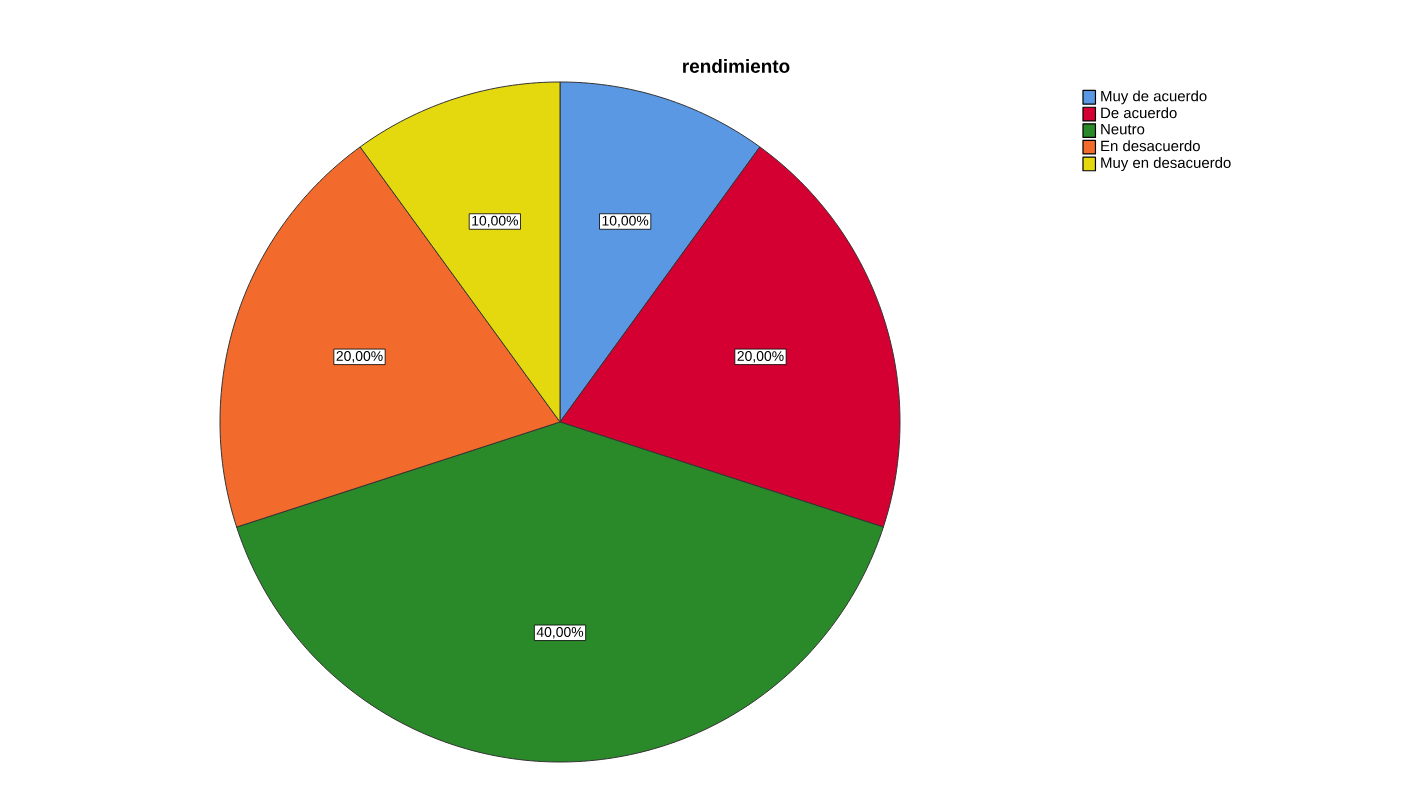 The width and height of the screenshot is (1420, 806). What do you see at coordinates (736, 66) in the screenshot?
I see `chart-title: rendimiento` at bounding box center [736, 66].